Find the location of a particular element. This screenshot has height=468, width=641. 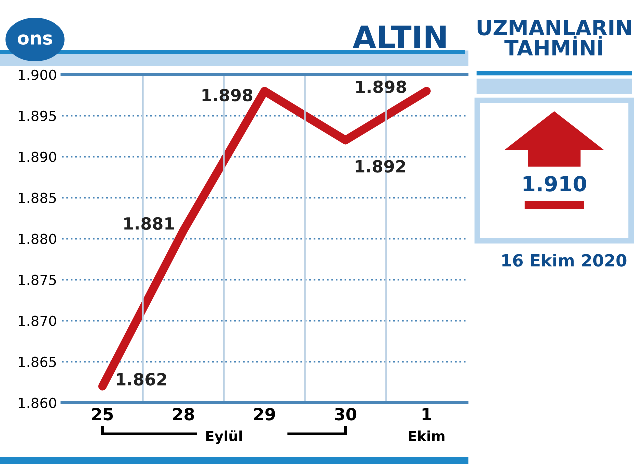

y-tick-label: 1.895 is located at coordinates (37, 116).